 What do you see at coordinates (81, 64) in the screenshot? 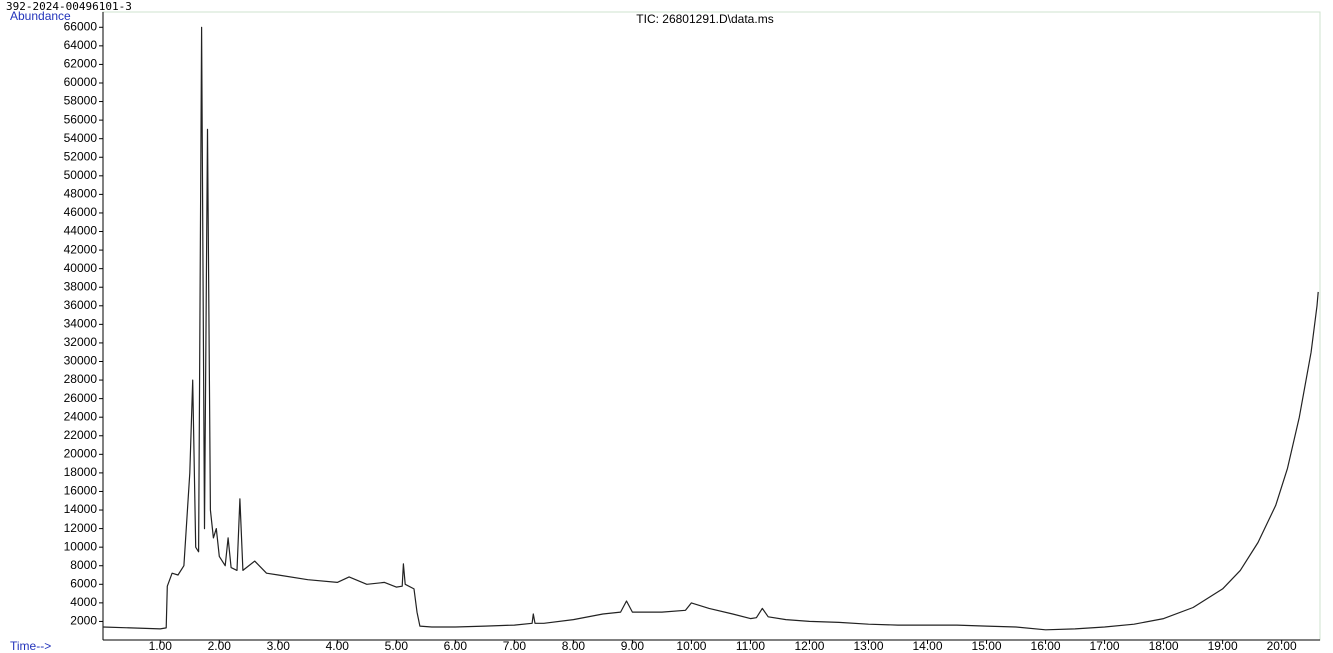
I see `y-tick-label: 62000` at bounding box center [81, 64].